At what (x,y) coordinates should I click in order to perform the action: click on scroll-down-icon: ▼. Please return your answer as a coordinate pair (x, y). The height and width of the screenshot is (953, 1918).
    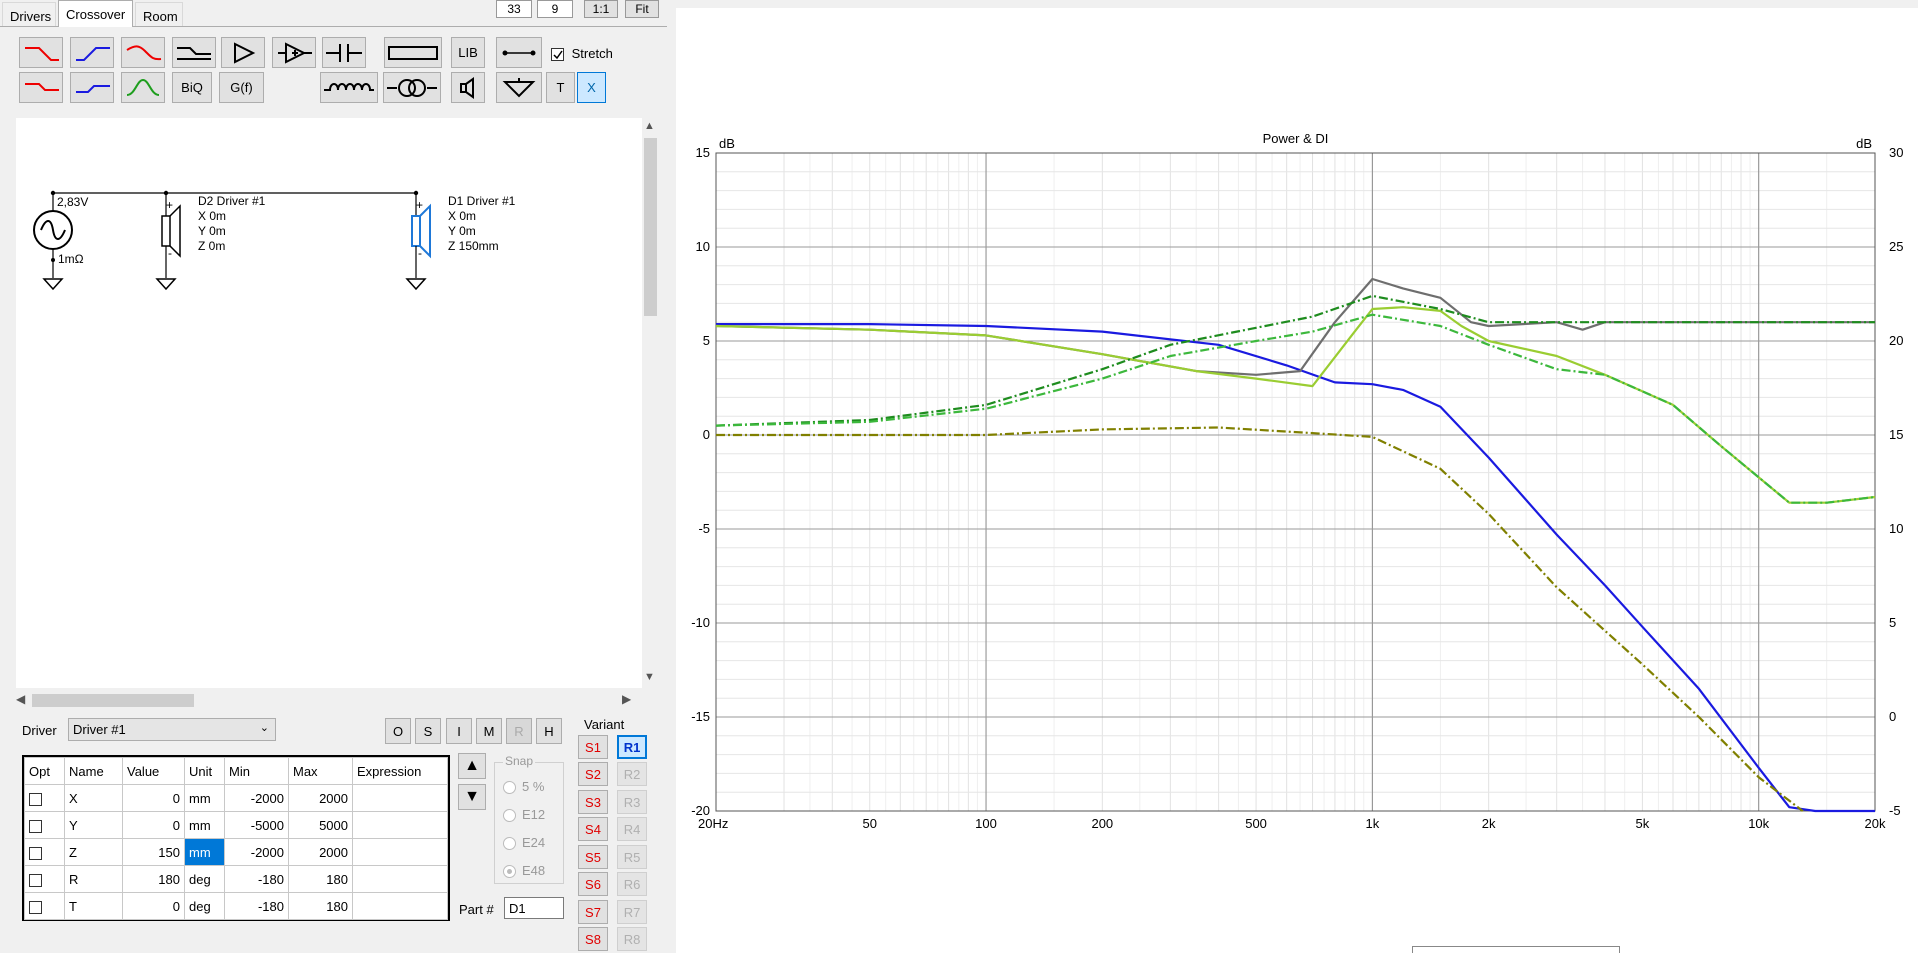
    Looking at the image, I should click on (649, 677).